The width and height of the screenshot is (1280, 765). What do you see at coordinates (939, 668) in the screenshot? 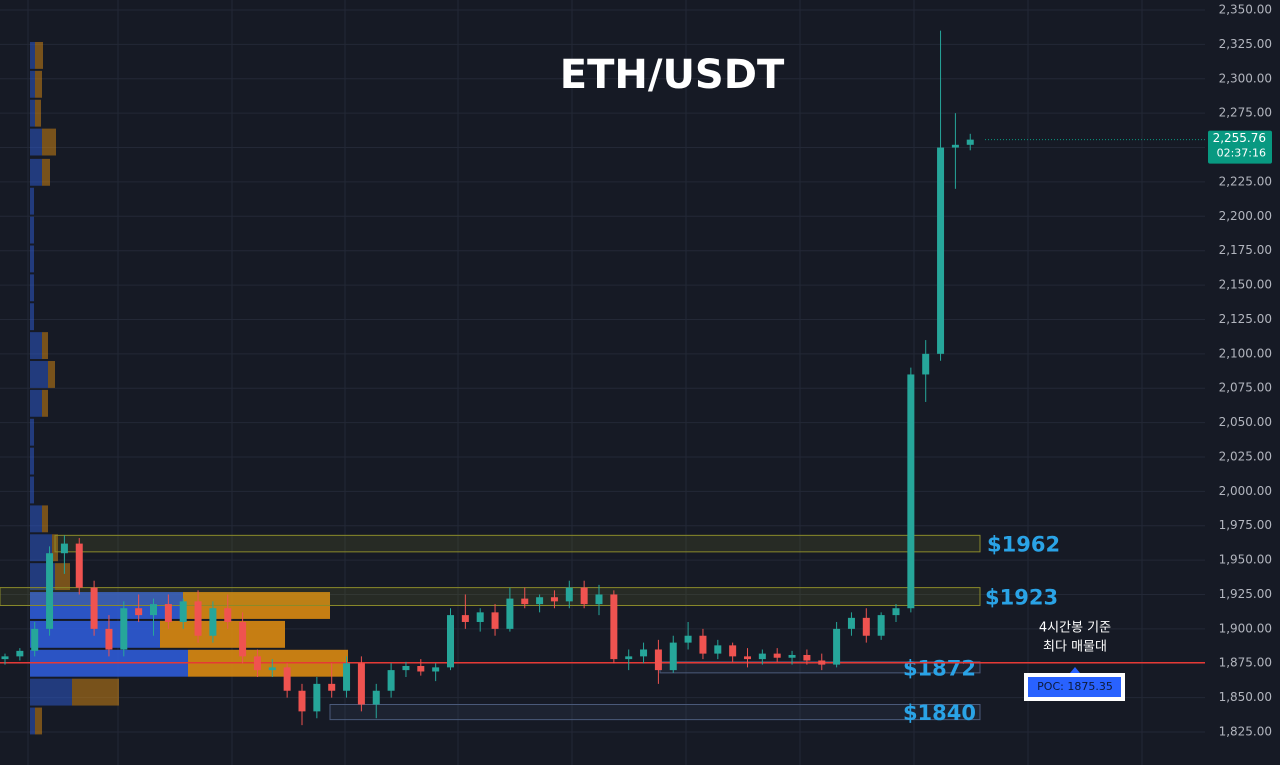
I see `zone-label: $1872` at bounding box center [939, 668].